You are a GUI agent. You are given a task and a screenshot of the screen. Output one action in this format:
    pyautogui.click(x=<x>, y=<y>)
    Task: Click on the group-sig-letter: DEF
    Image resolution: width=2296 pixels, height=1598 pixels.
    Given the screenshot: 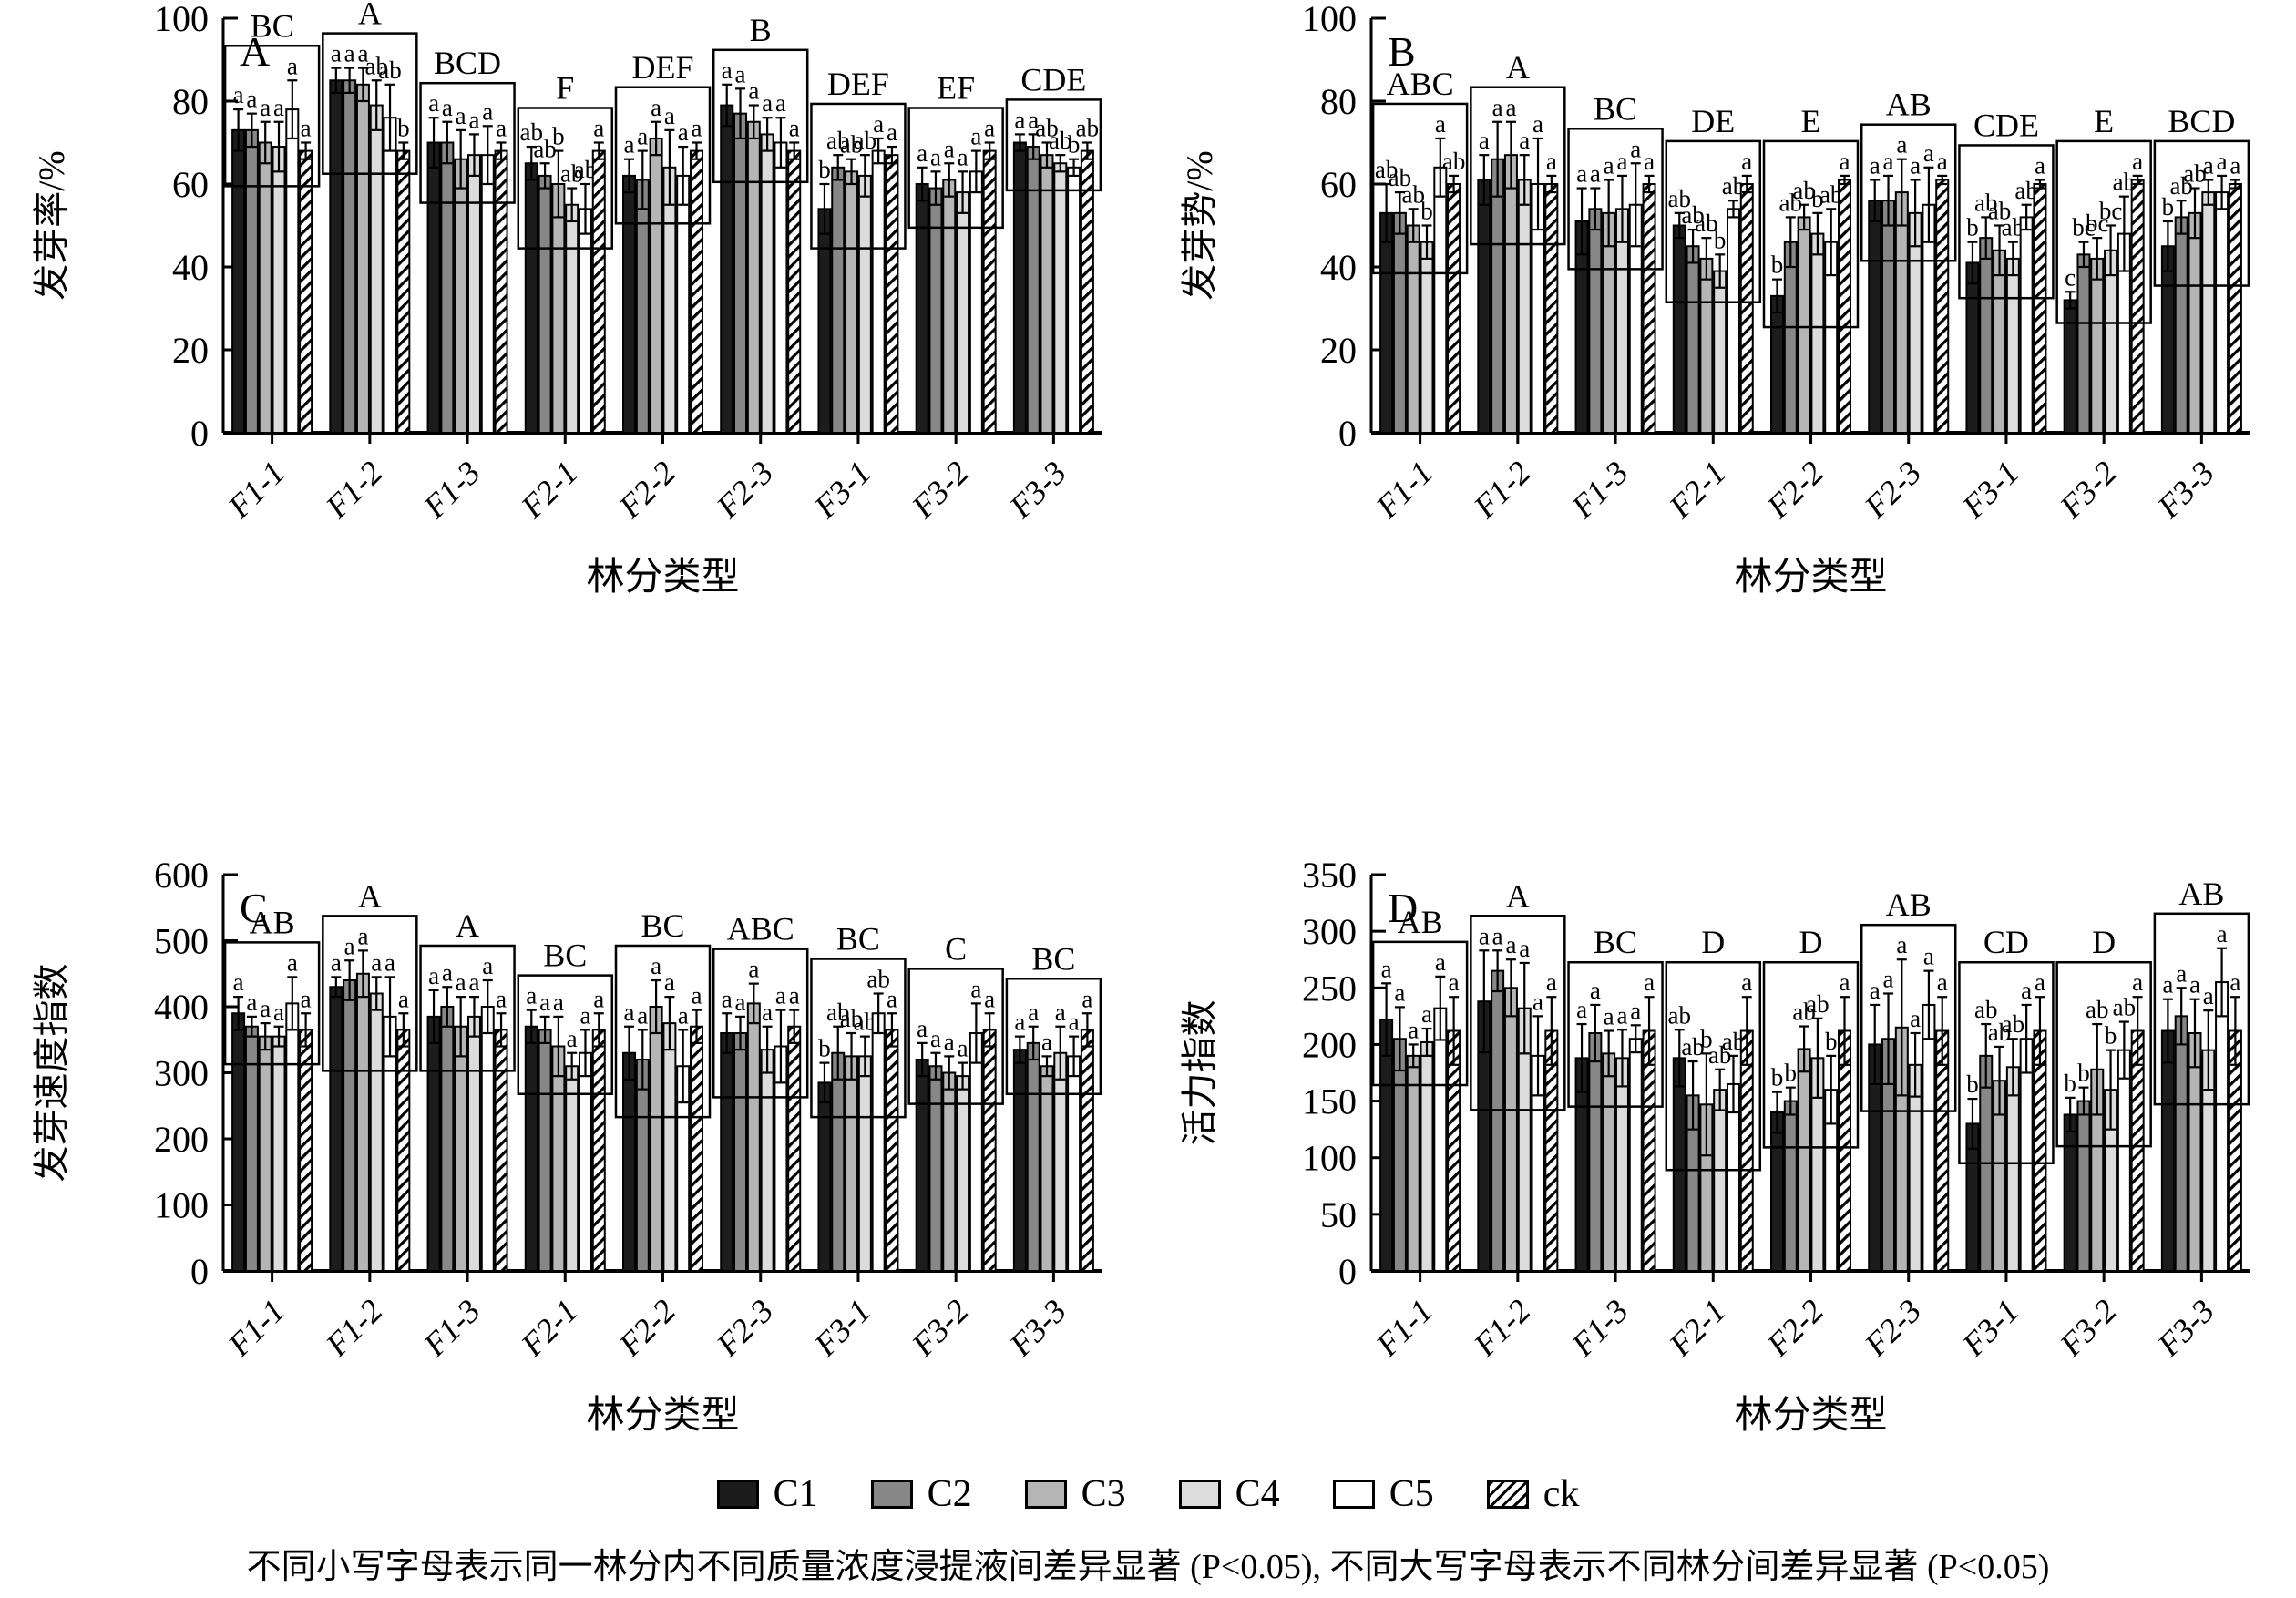 What is the action you would take?
    pyautogui.click(x=662, y=67)
    